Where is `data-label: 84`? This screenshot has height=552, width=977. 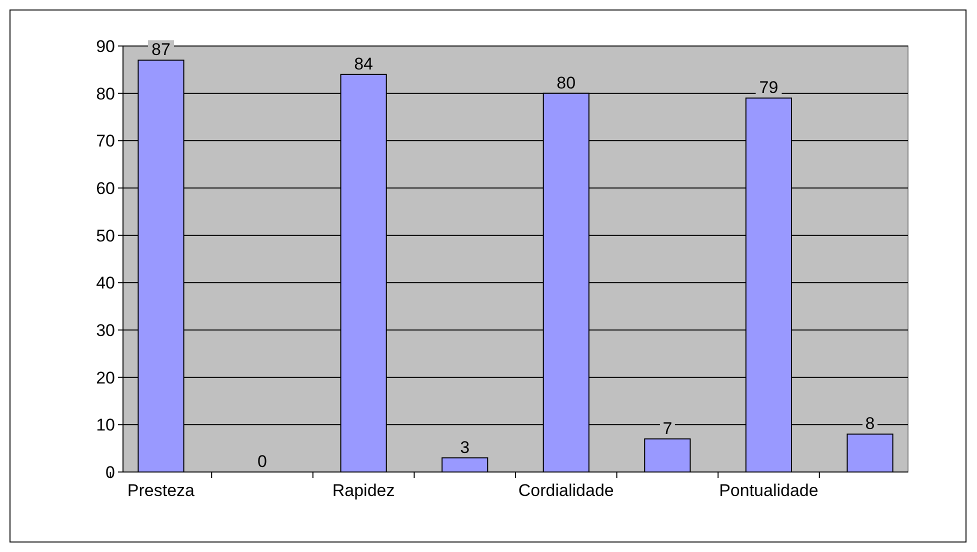 data-label: 84 is located at coordinates (364, 64).